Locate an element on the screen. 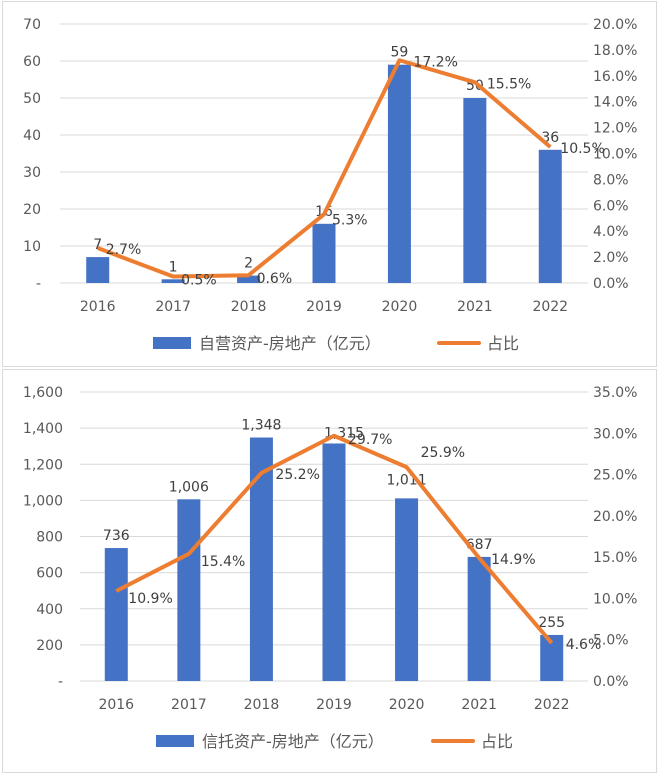 This screenshot has height=775, width=660. legend-bar-label: 信托资产-房地产（亿元） is located at coordinates (293, 741).